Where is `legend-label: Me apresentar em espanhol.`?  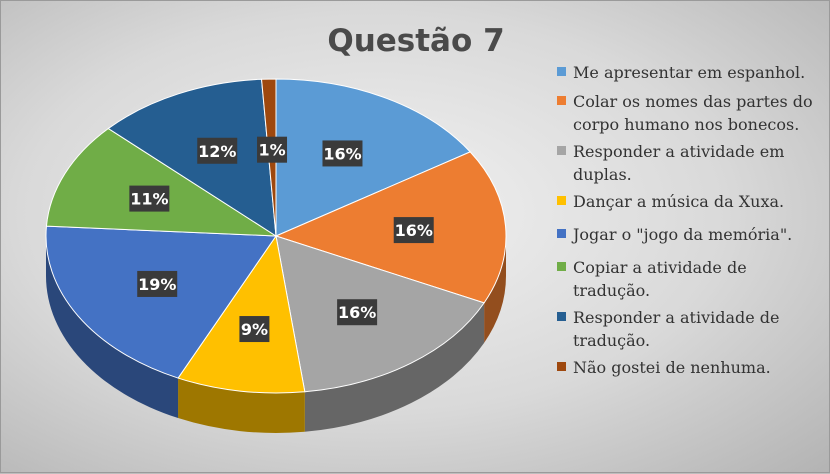 legend-label: Me apresentar em espanhol. is located at coordinates (689, 72).